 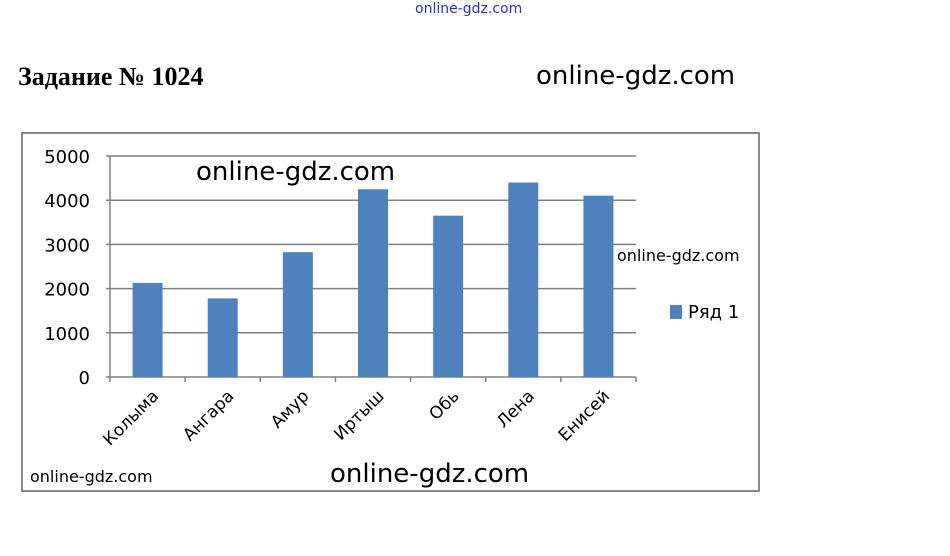 I want to click on legend-swatch, so click(x=676, y=312).